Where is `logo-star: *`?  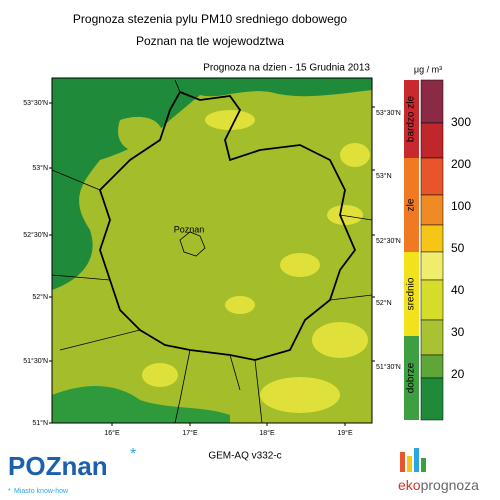
logo-star: * is located at coordinates (133, 454).